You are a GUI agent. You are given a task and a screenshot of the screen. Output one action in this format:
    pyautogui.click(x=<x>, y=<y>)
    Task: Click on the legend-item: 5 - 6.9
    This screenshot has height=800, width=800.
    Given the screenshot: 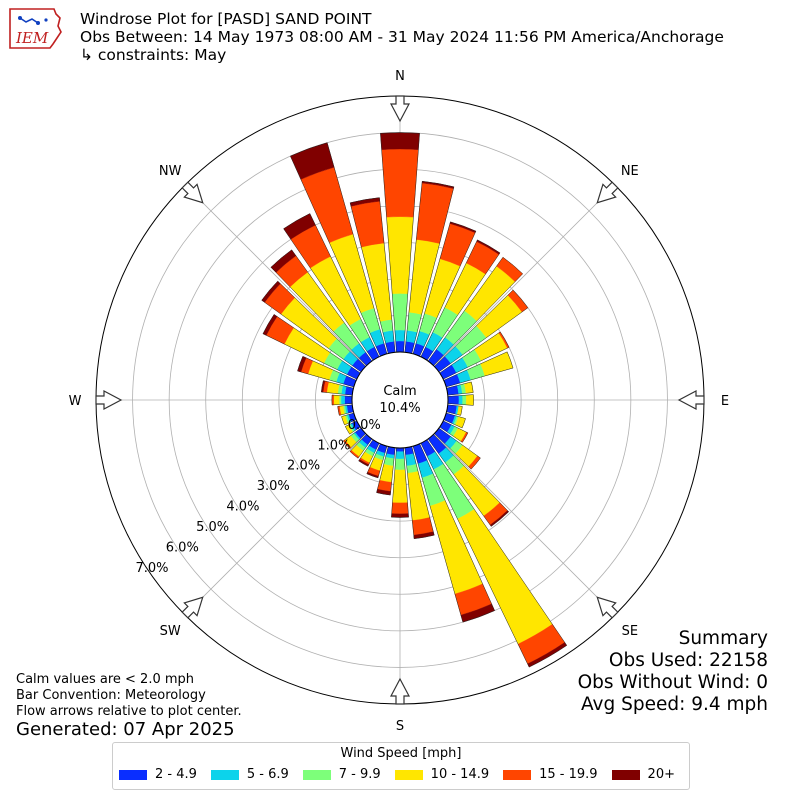 What is the action you would take?
    pyautogui.click(x=249, y=774)
    